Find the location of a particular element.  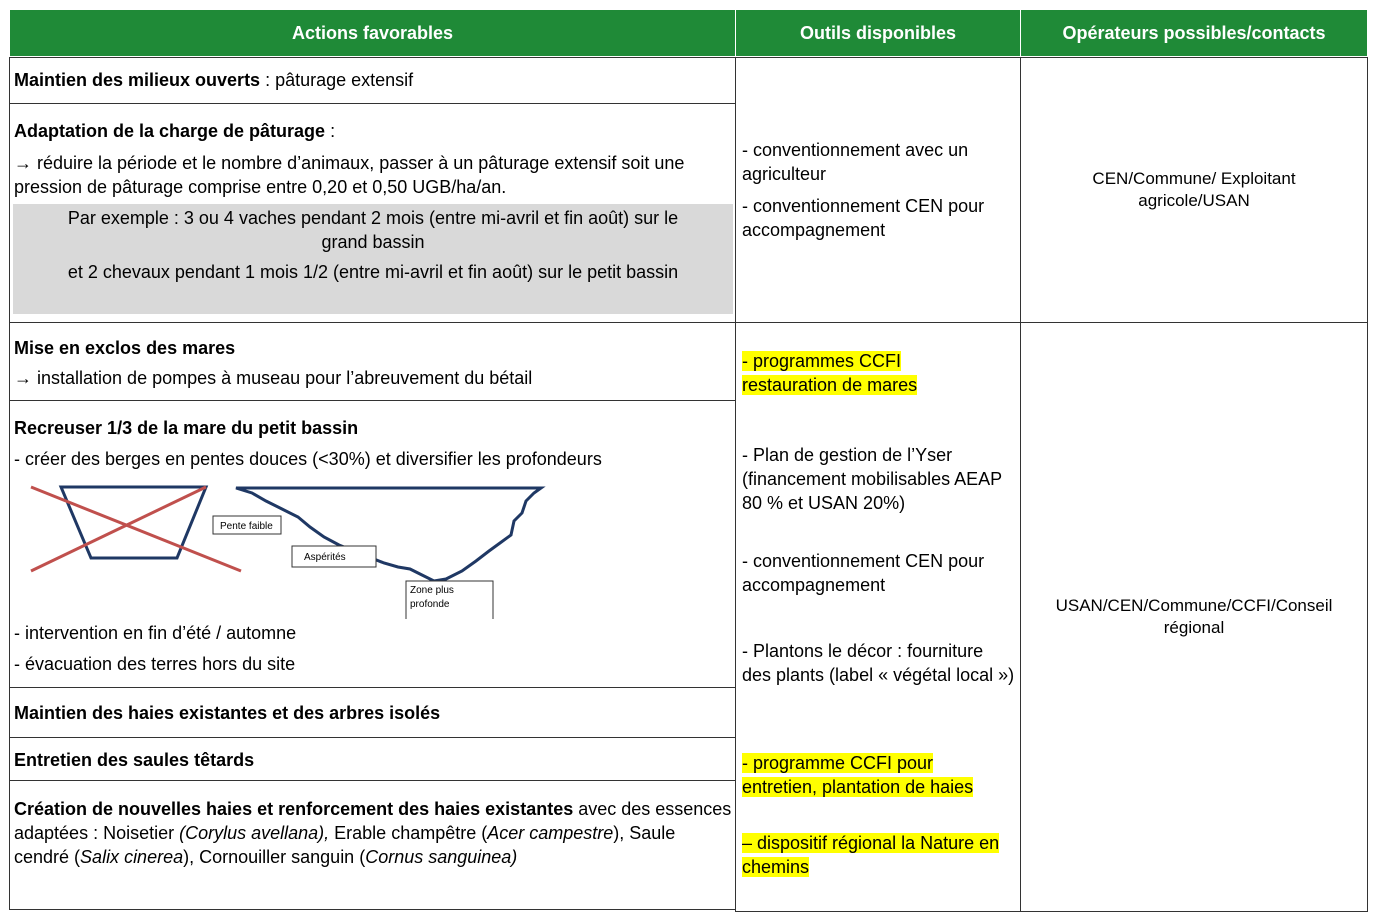

species: Acer campestre is located at coordinates (550, 833).